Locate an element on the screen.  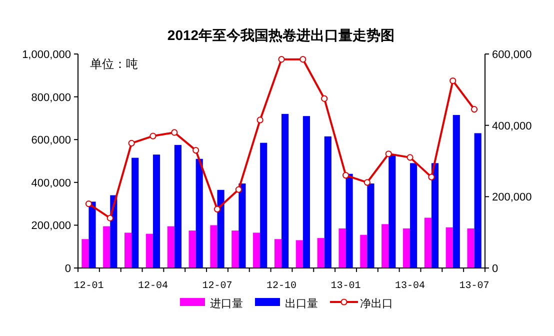
x-tick-label: 12-04 is located at coordinates (153, 286).